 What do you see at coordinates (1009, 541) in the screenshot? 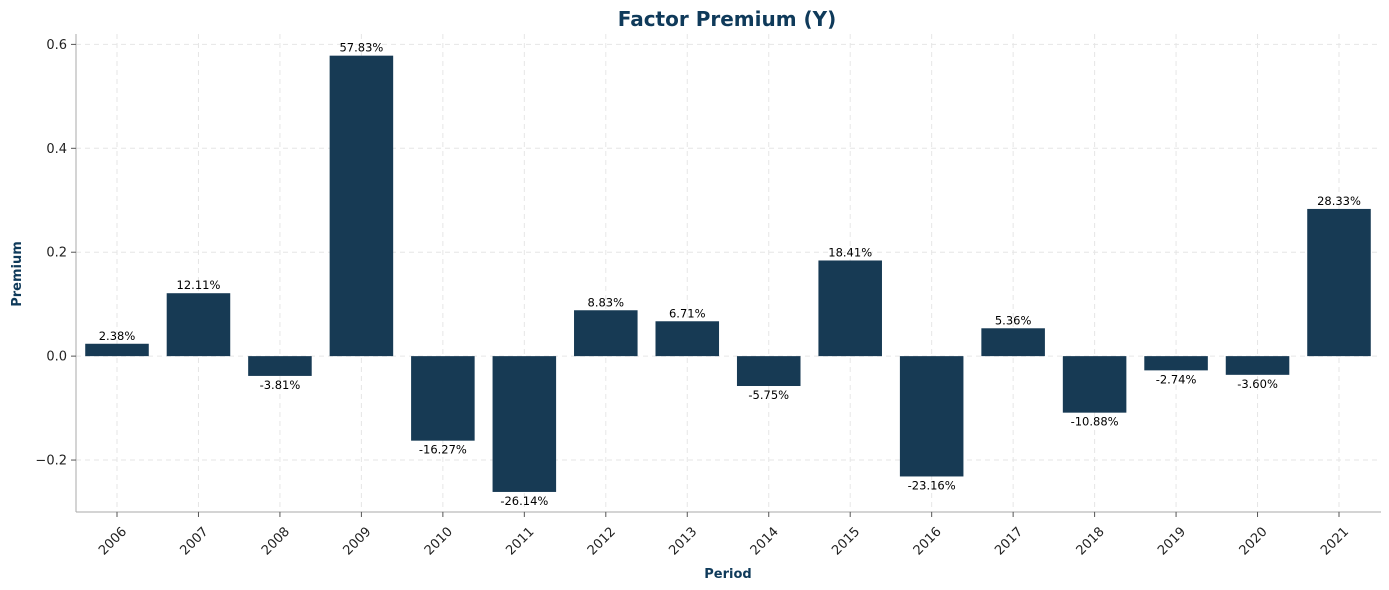
I see `x-tick-label-2017: 2017` at bounding box center [1009, 541].